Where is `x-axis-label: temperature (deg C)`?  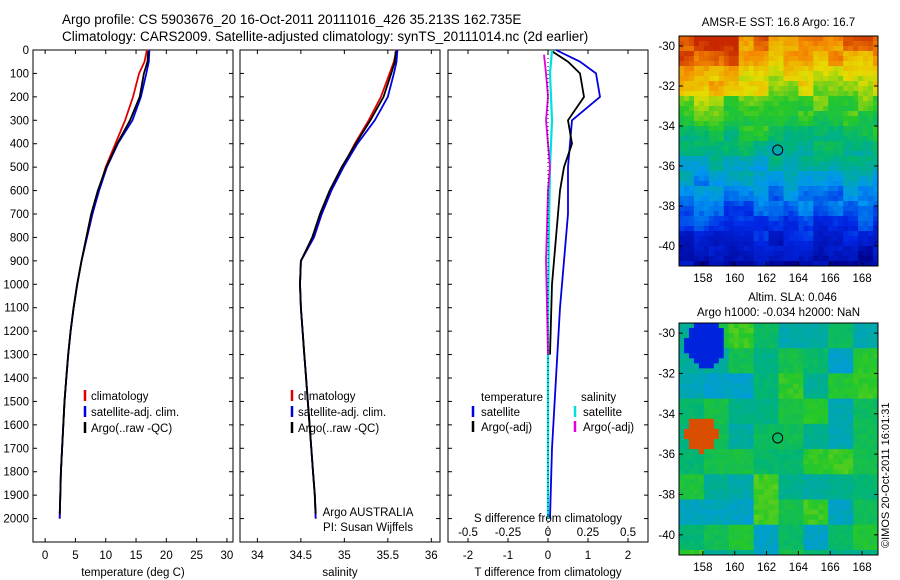 x-axis-label: temperature (deg C) is located at coordinates (133, 573).